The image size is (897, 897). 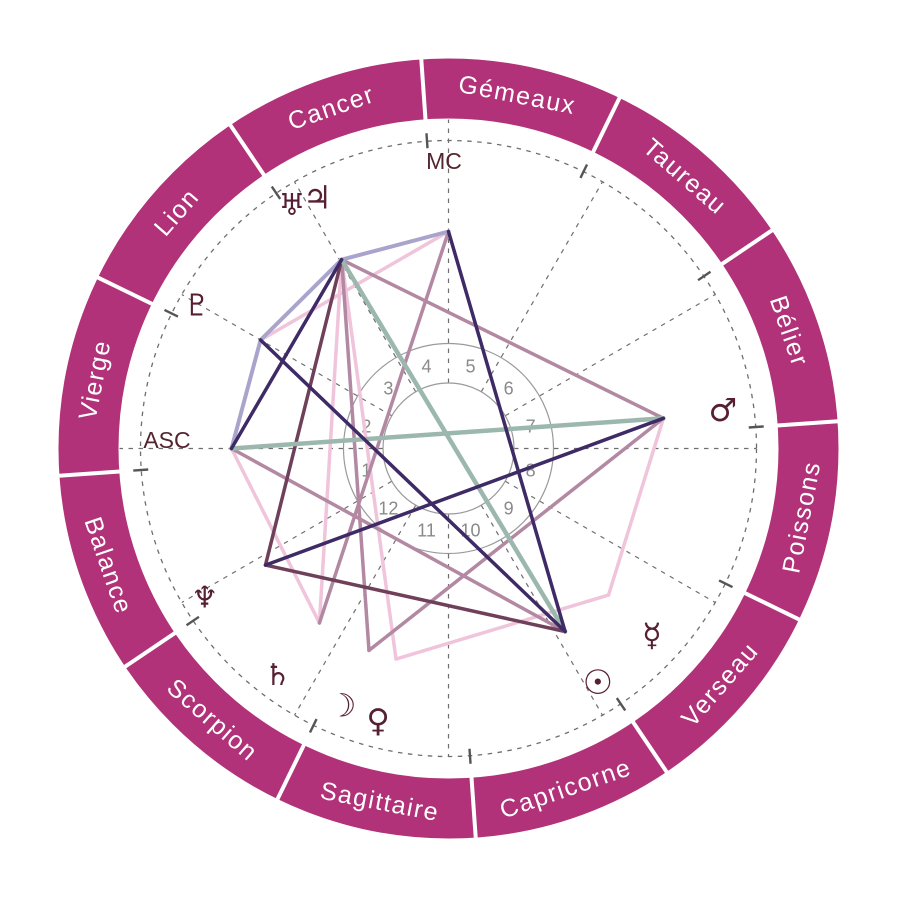 I want to click on mc-label: MC, so click(x=444, y=161).